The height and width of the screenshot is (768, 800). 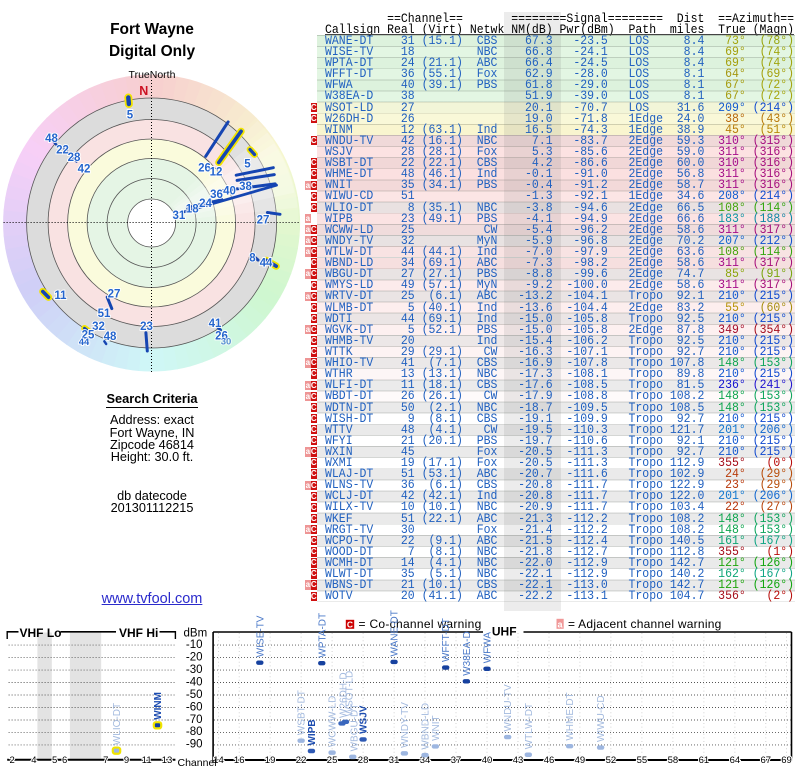 I want to click on svg-text: 16, so click(x=239, y=760).